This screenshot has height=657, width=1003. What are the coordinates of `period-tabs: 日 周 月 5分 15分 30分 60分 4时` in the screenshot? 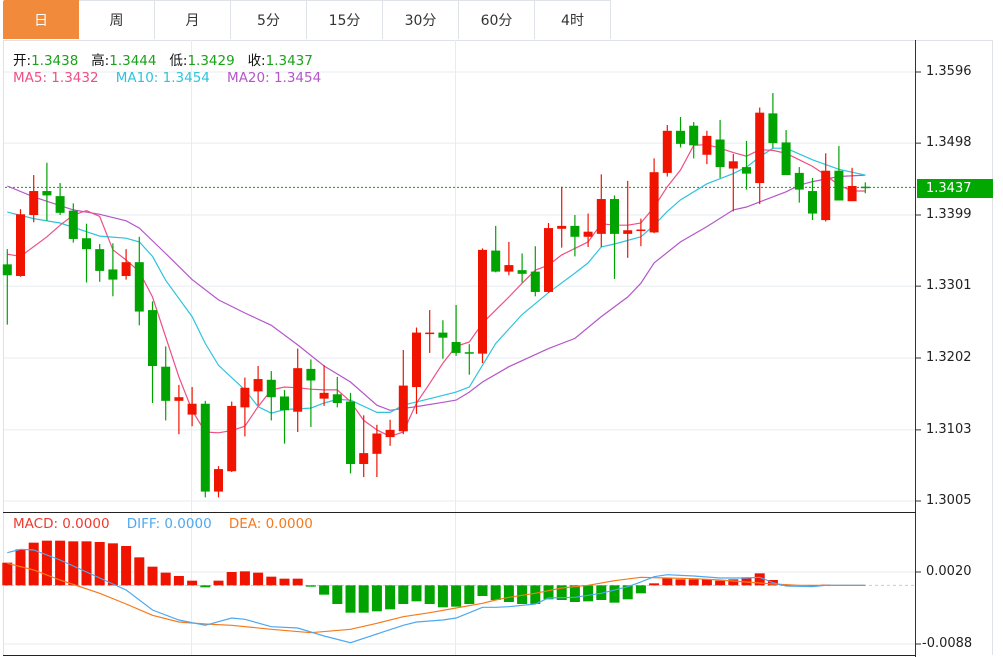 It's located at (498, 20).